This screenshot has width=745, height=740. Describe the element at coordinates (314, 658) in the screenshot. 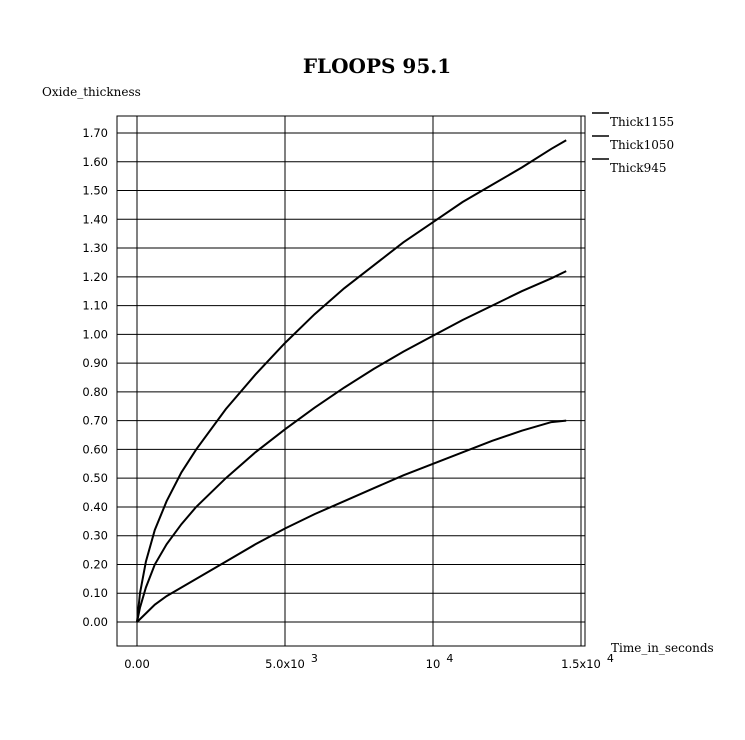

I see `x-tick-exponent: 3` at that location.